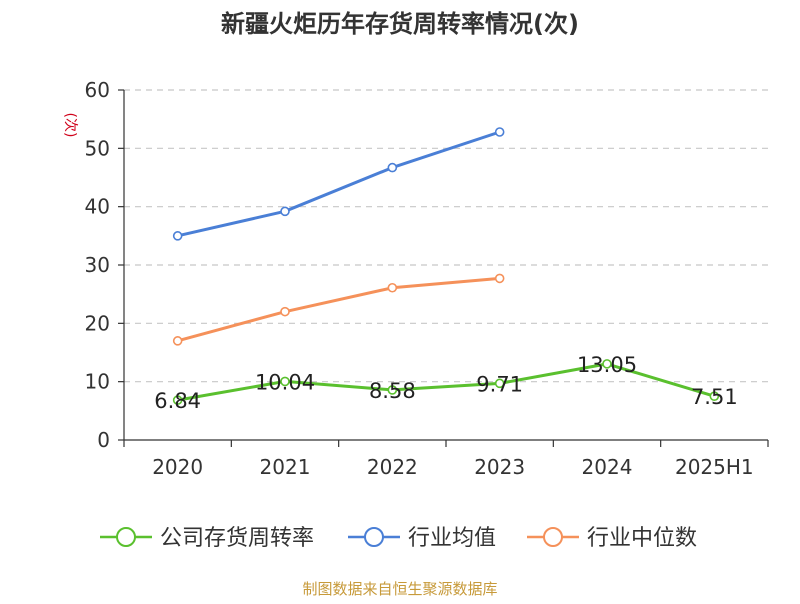 Image resolution: width=800 pixels, height=604 pixels. I want to click on legend-label: 行业中位数, so click(642, 538).